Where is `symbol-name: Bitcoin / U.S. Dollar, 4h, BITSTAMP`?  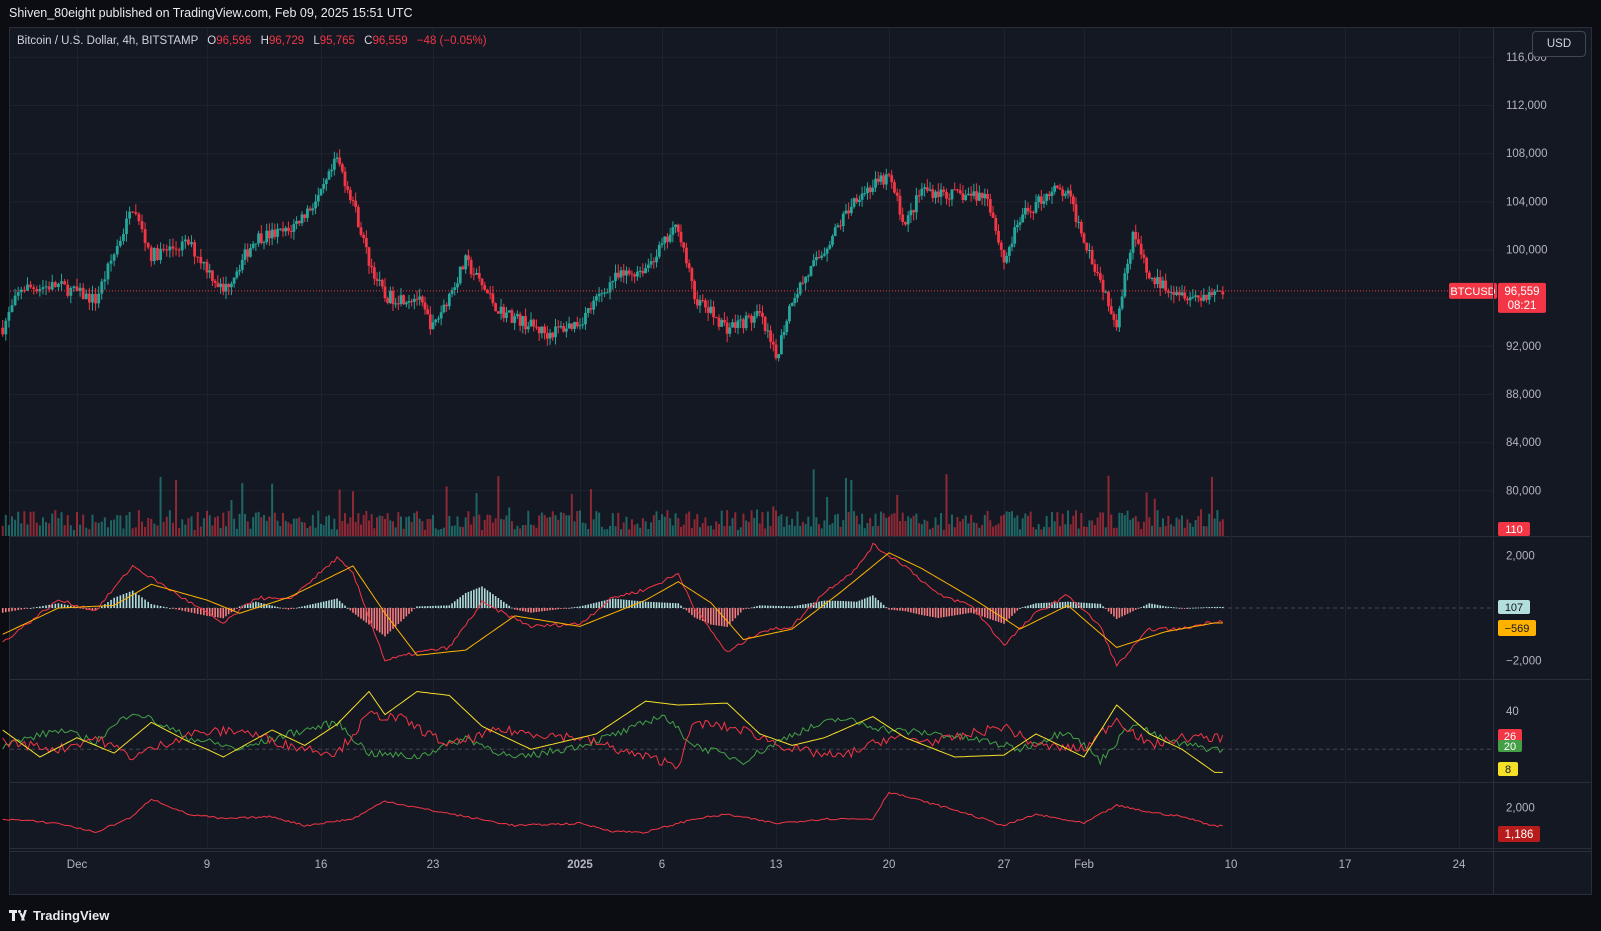 symbol-name: Bitcoin / U.S. Dollar, 4h, BITSTAMP is located at coordinates (108, 41).